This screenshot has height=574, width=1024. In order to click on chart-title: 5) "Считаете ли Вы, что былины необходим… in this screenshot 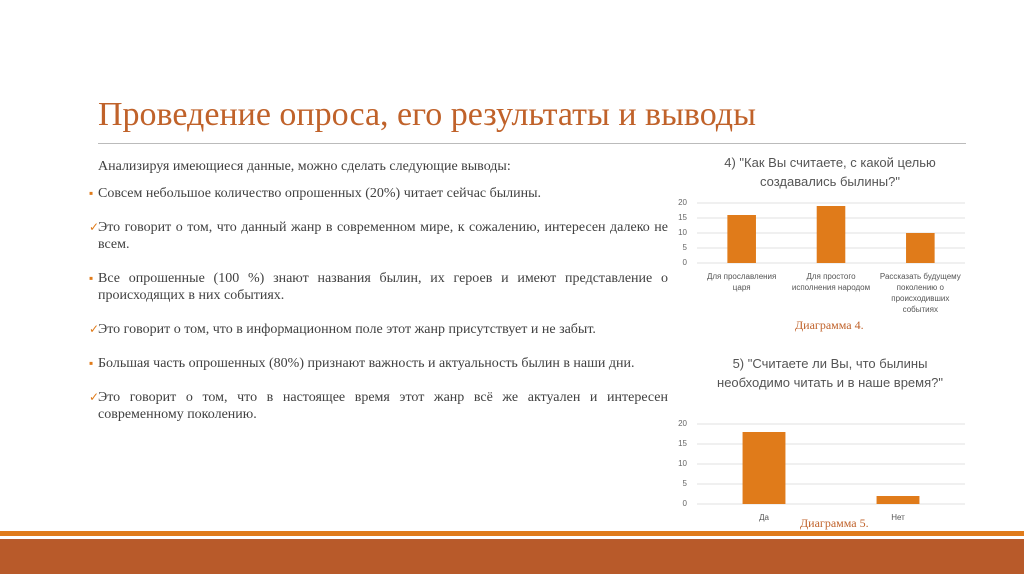, I will do `click(830, 373)`.